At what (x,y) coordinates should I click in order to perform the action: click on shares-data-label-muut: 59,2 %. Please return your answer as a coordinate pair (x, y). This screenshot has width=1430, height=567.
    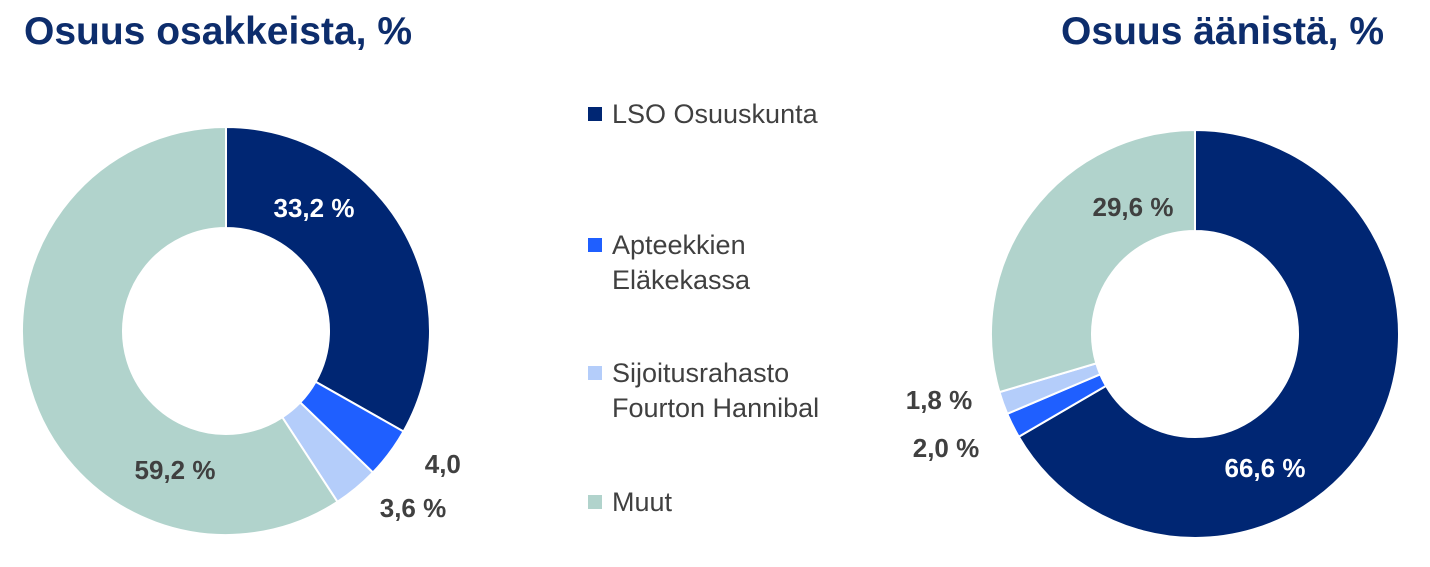
    Looking at the image, I should click on (175, 470).